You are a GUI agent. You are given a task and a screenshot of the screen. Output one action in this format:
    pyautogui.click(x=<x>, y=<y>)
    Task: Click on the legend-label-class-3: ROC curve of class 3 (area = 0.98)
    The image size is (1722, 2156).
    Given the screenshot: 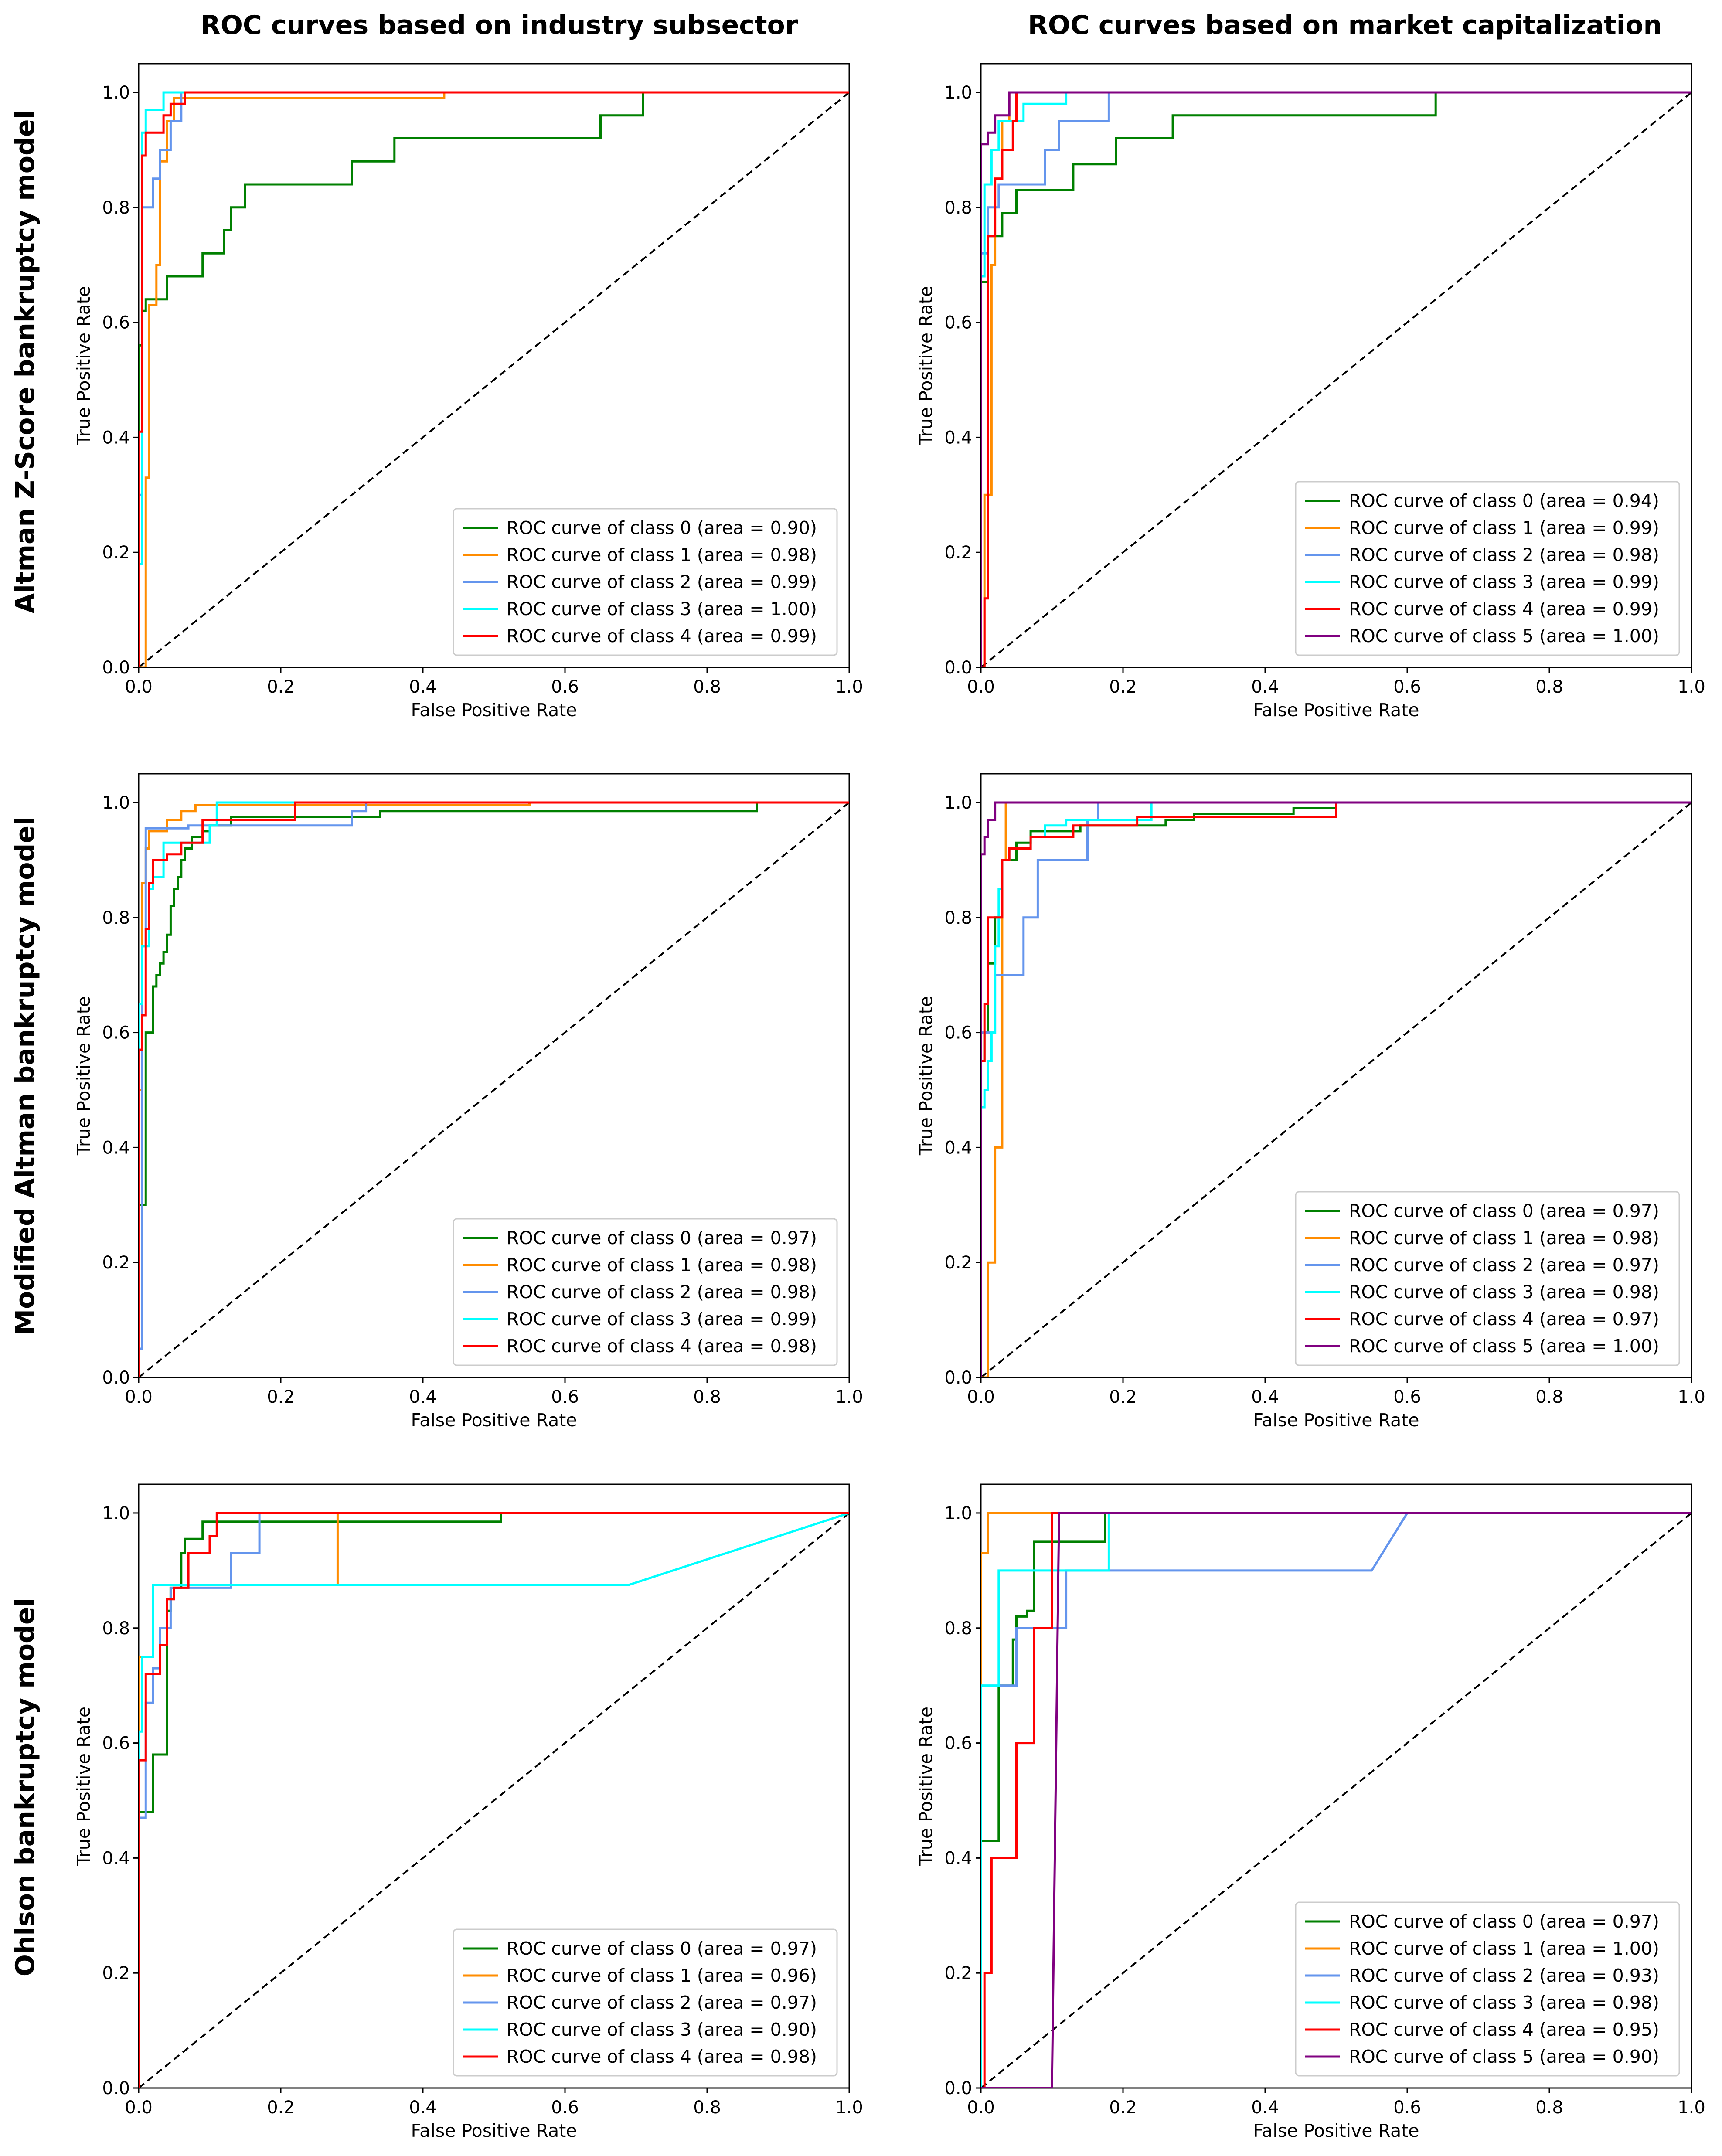 What is the action you would take?
    pyautogui.click(x=1504, y=1292)
    